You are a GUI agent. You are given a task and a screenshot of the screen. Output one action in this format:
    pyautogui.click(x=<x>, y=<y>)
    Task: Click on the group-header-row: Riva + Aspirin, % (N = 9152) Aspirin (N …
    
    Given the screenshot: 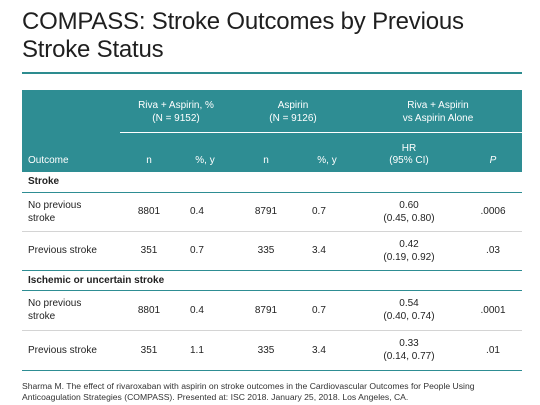 What is the action you would take?
    pyautogui.click(x=272, y=111)
    